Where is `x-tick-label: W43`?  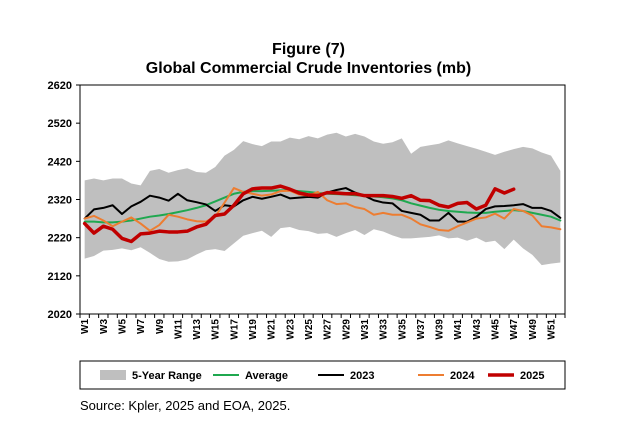 x-tick-label: W43 is located at coordinates (477, 329).